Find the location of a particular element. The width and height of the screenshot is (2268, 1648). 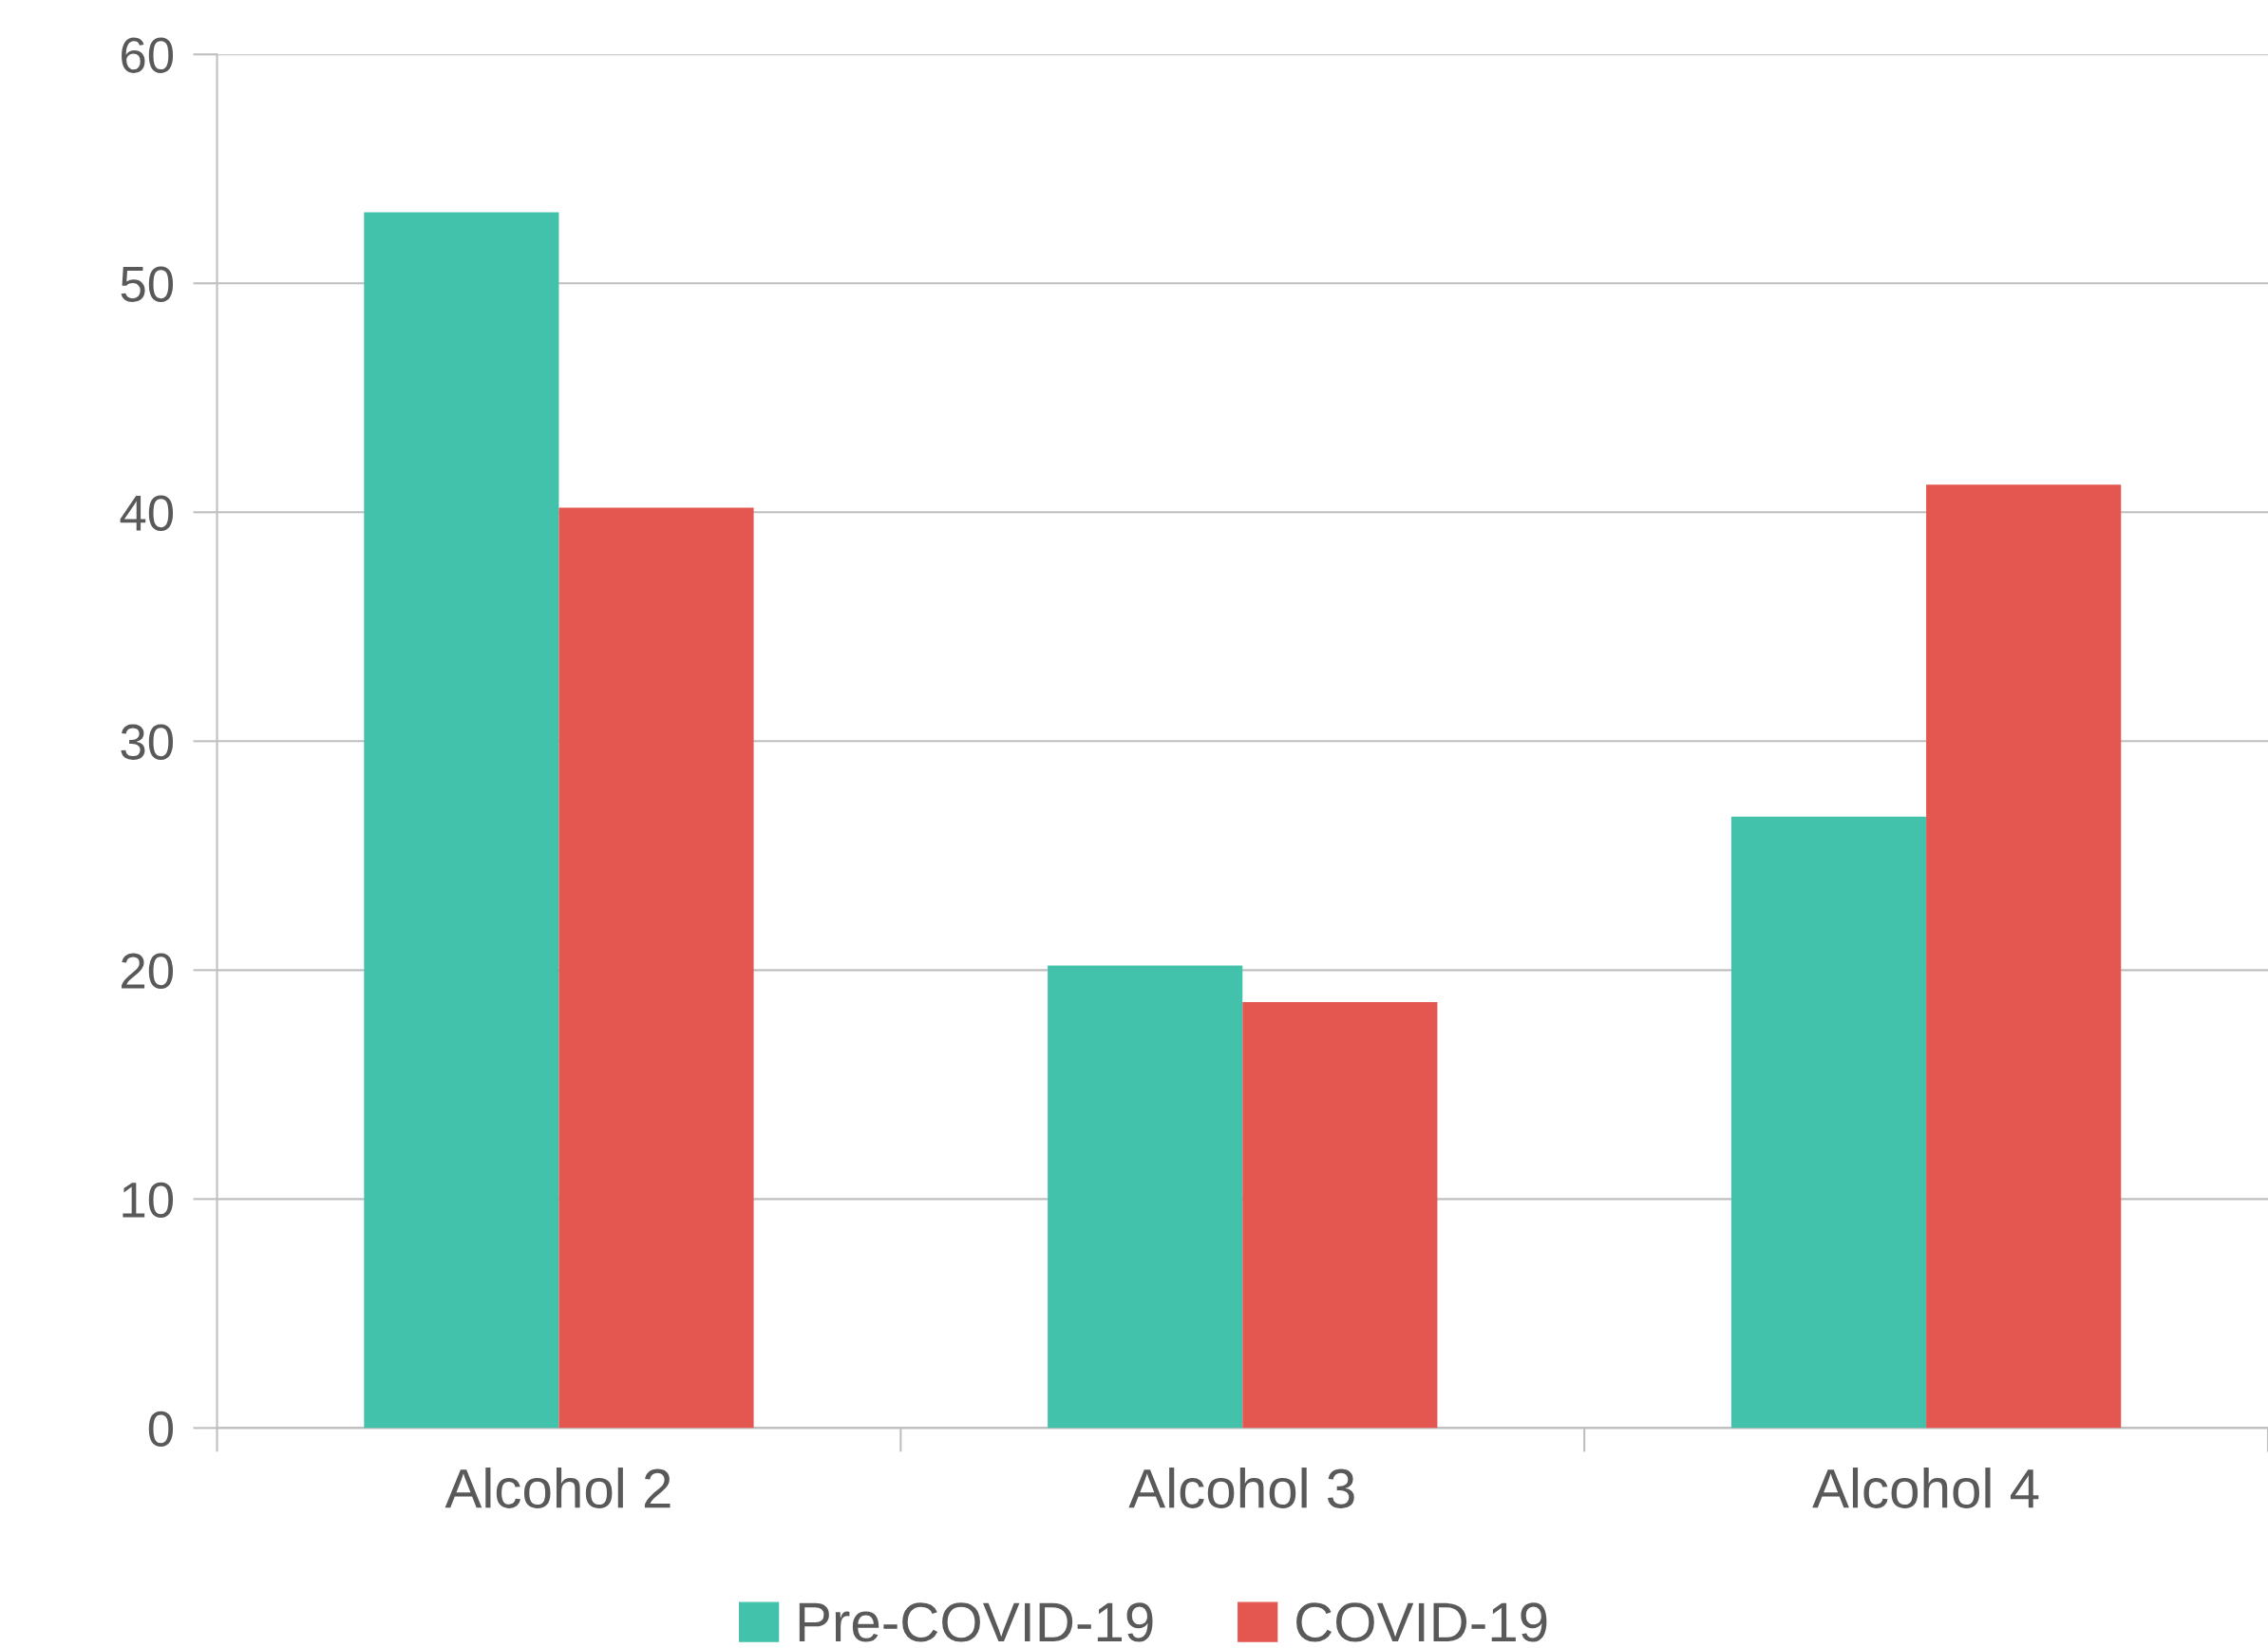

y-tick-label: 50 is located at coordinates (147, 284).